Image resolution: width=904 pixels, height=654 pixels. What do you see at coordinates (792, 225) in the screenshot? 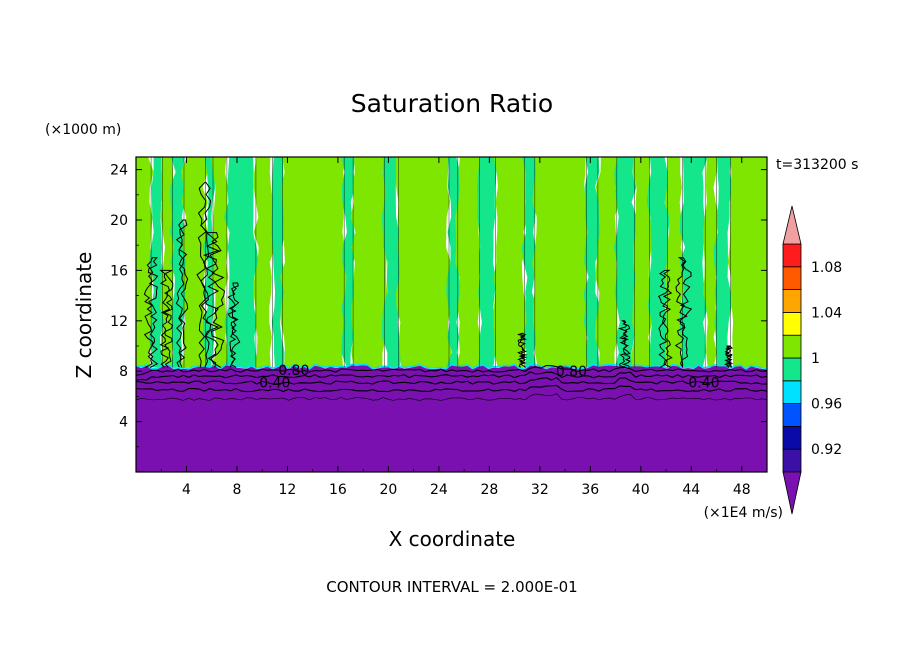
I see `colorbar-over-arrow` at bounding box center [792, 225].